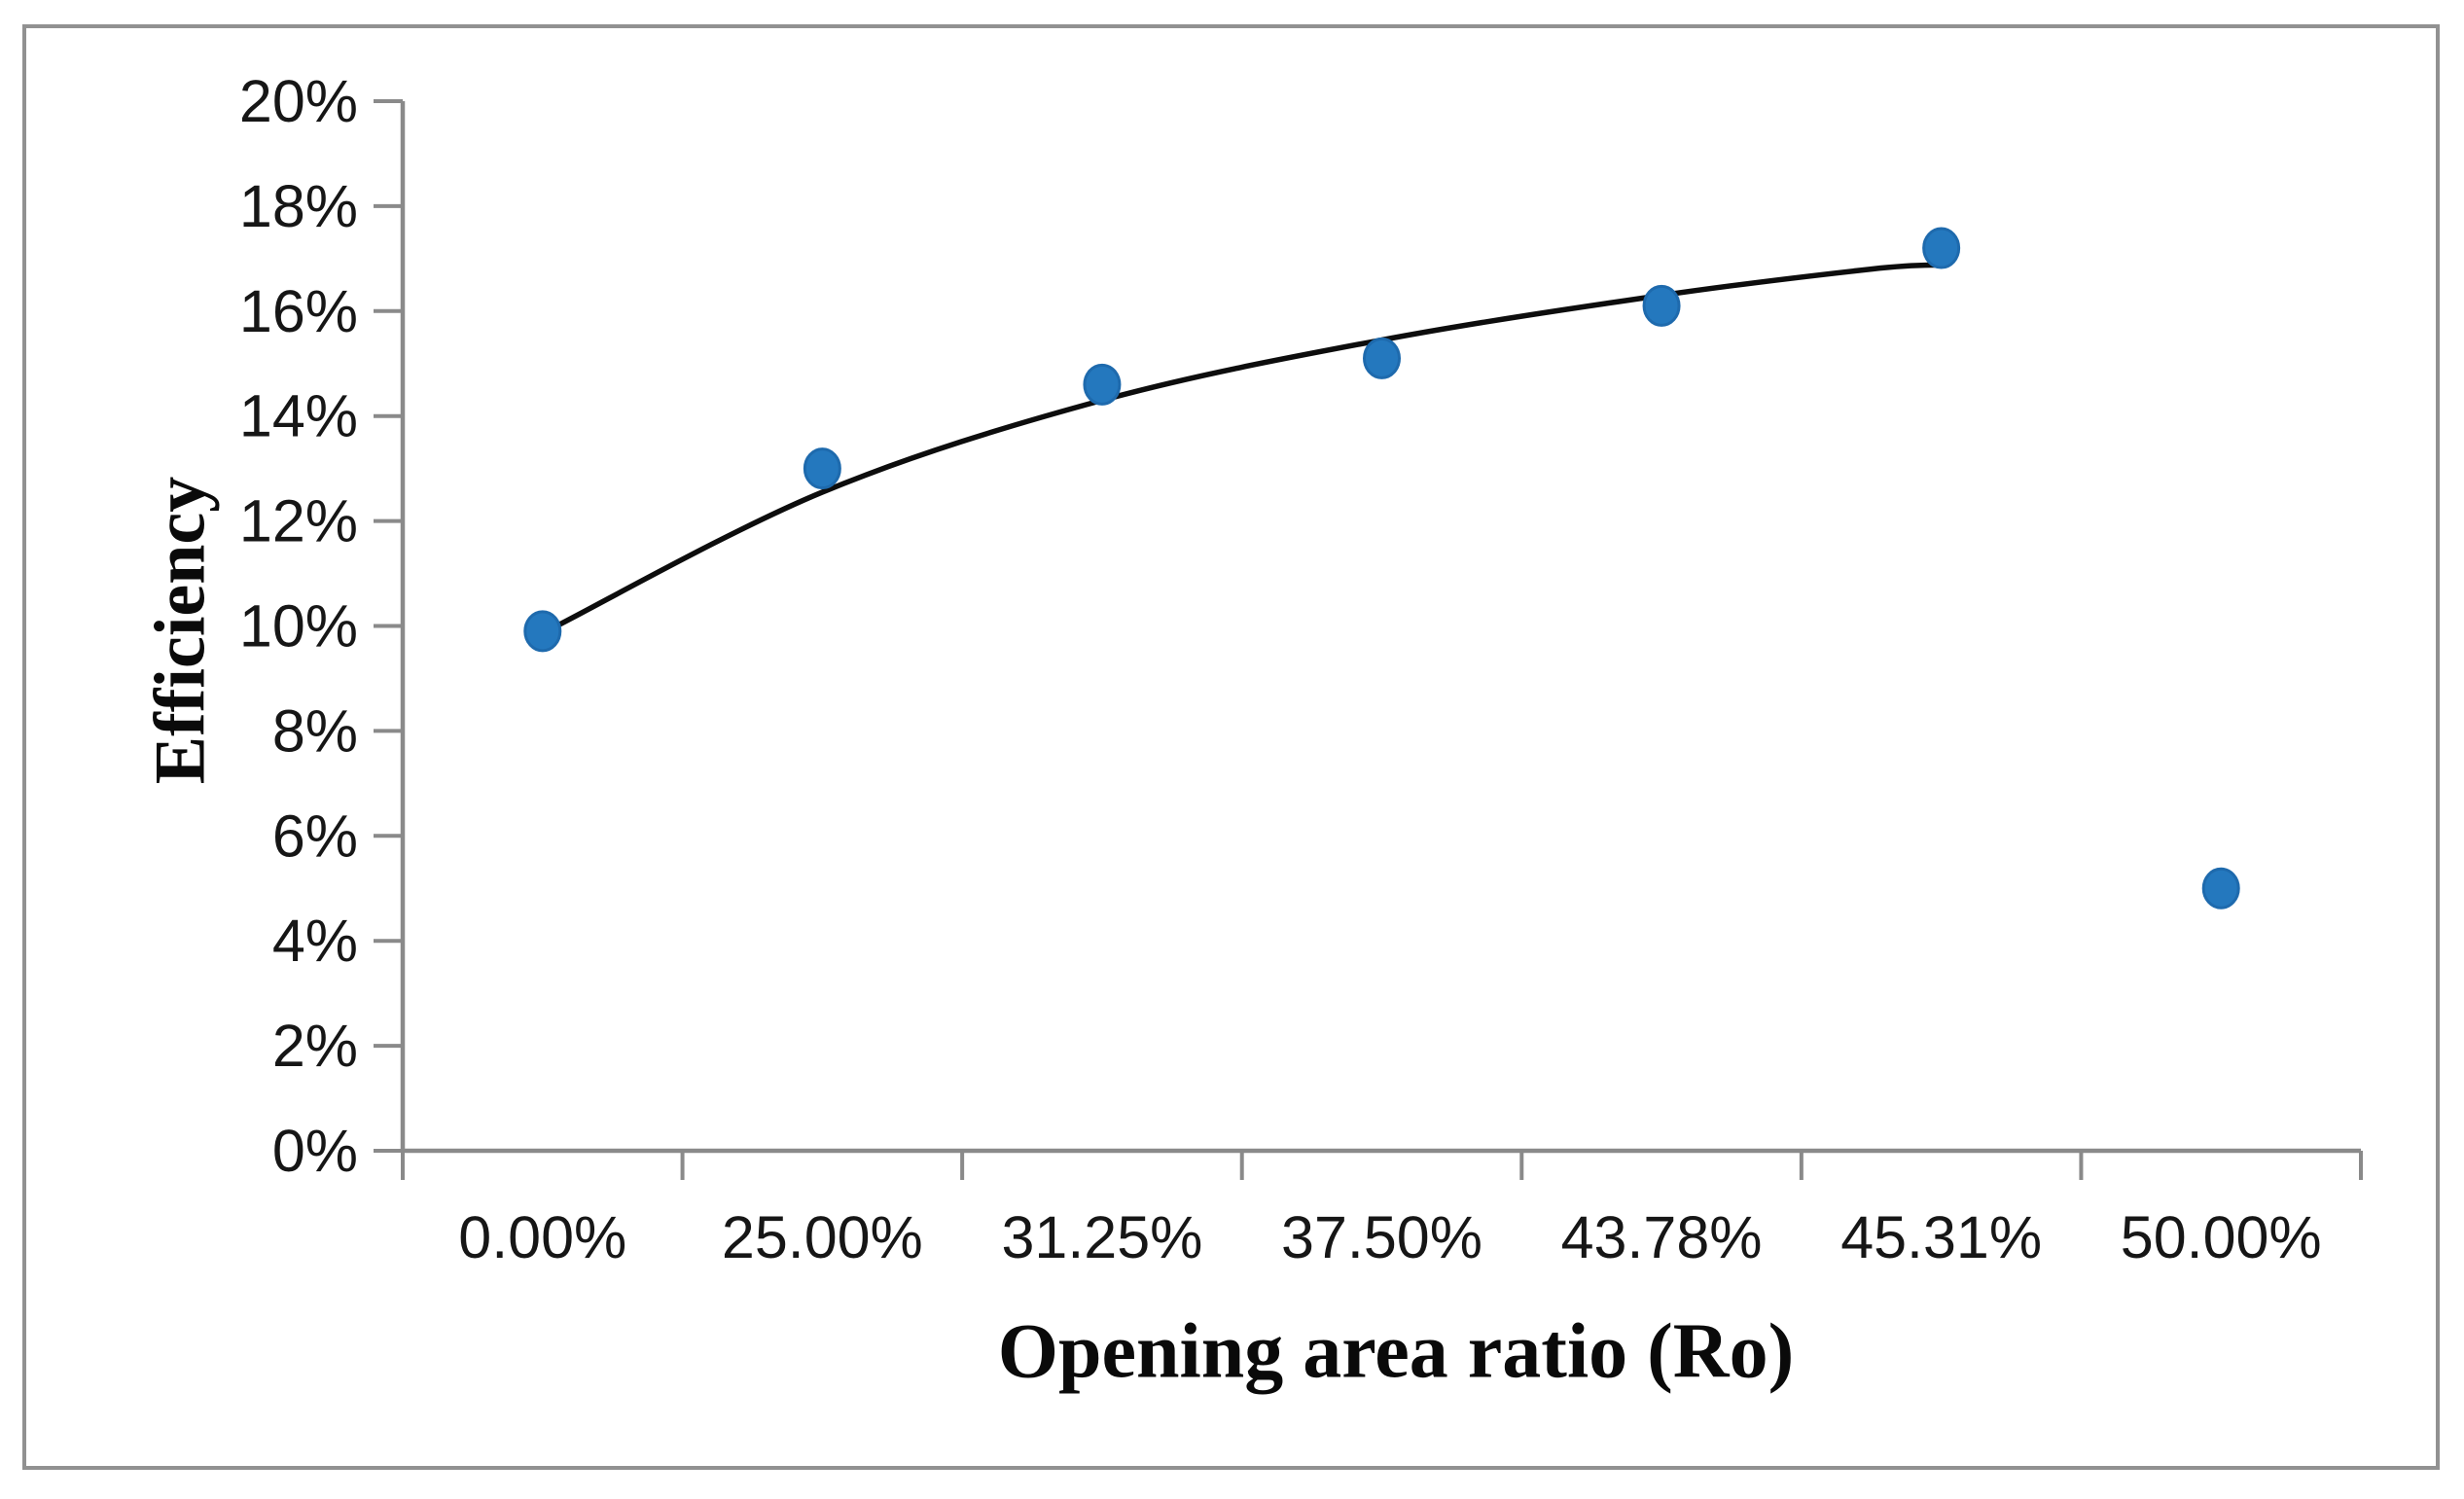 The image size is (2464, 1499). I want to click on trend-line, so click(1249, 446).